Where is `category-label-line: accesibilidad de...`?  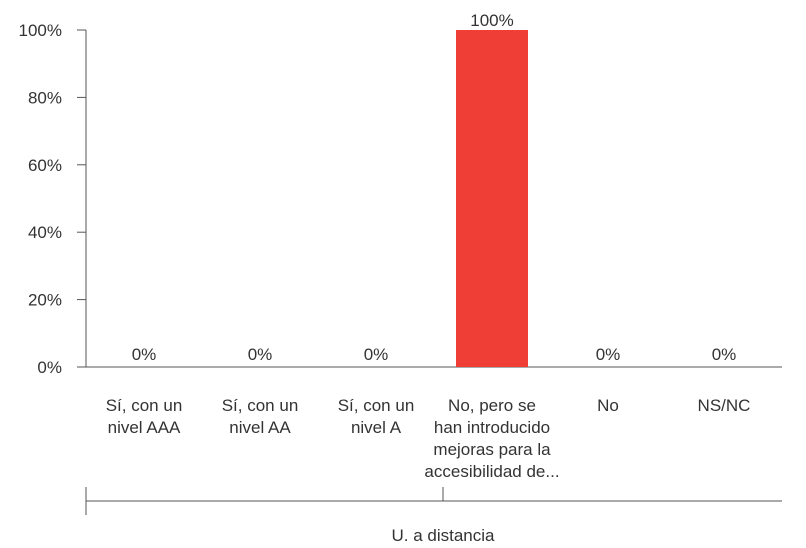 category-label-line: accesibilidad de... is located at coordinates (491, 471).